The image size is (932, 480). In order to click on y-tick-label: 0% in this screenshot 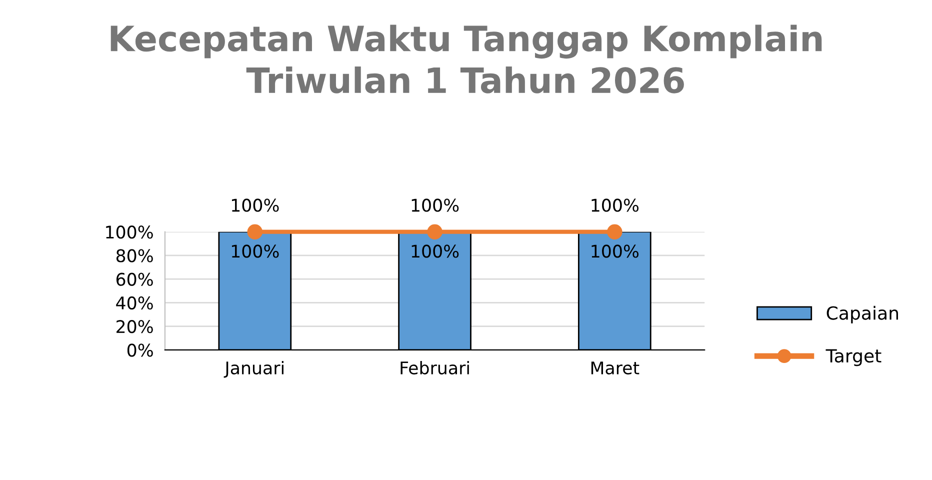, I will do `click(140, 350)`.